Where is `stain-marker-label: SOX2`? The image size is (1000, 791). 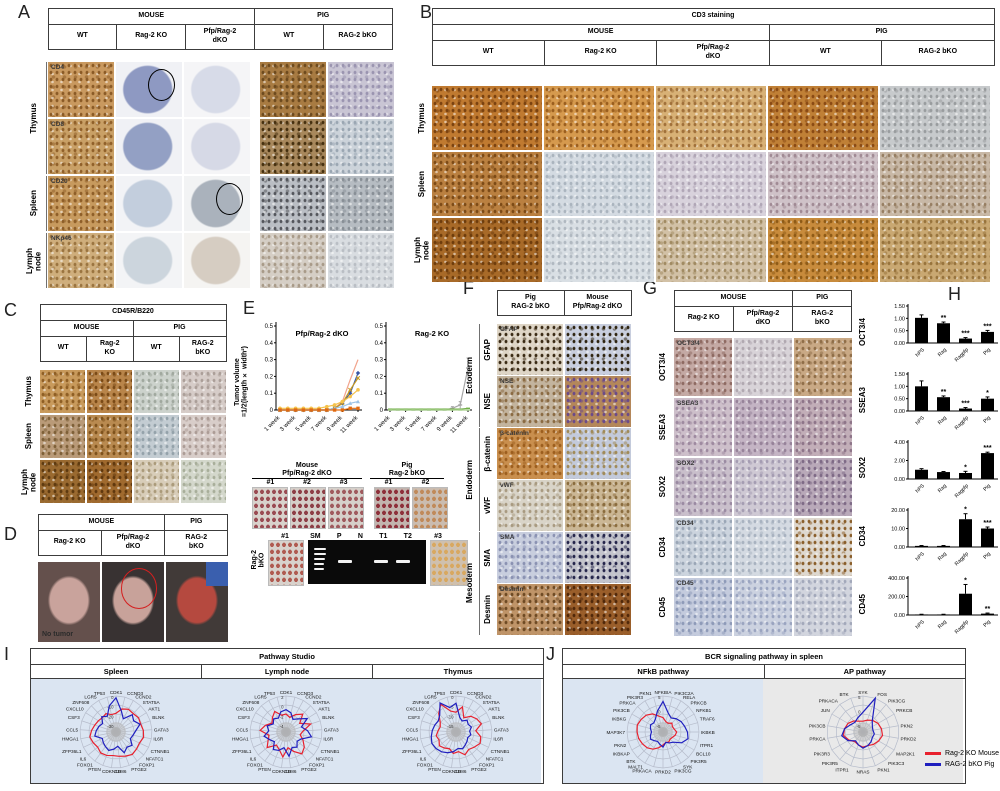
stain-marker-label: SOX2 is located at coordinates (686, 463).